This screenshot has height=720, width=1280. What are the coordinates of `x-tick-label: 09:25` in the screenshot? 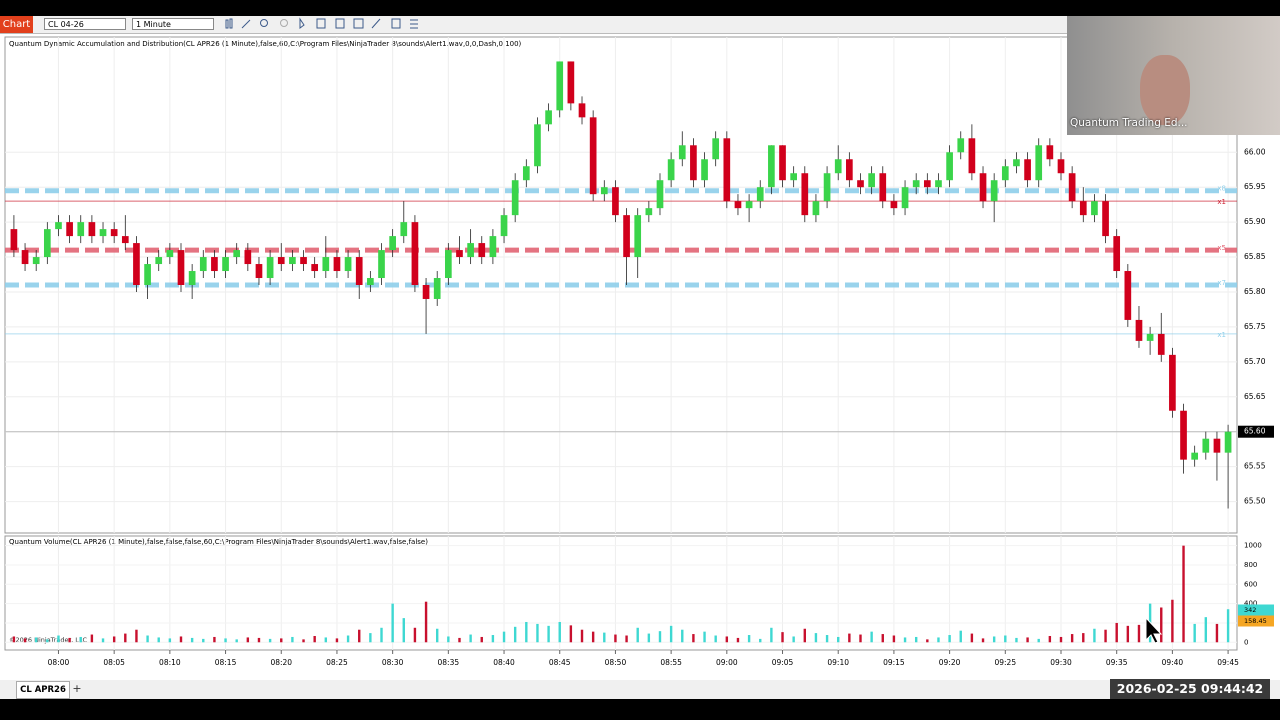 It's located at (1005, 662).